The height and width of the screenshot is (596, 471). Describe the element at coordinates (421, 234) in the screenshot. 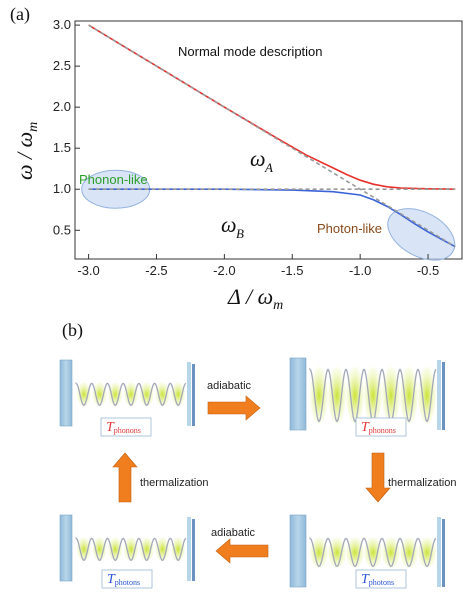

I see `photon-region-ellipse` at that location.